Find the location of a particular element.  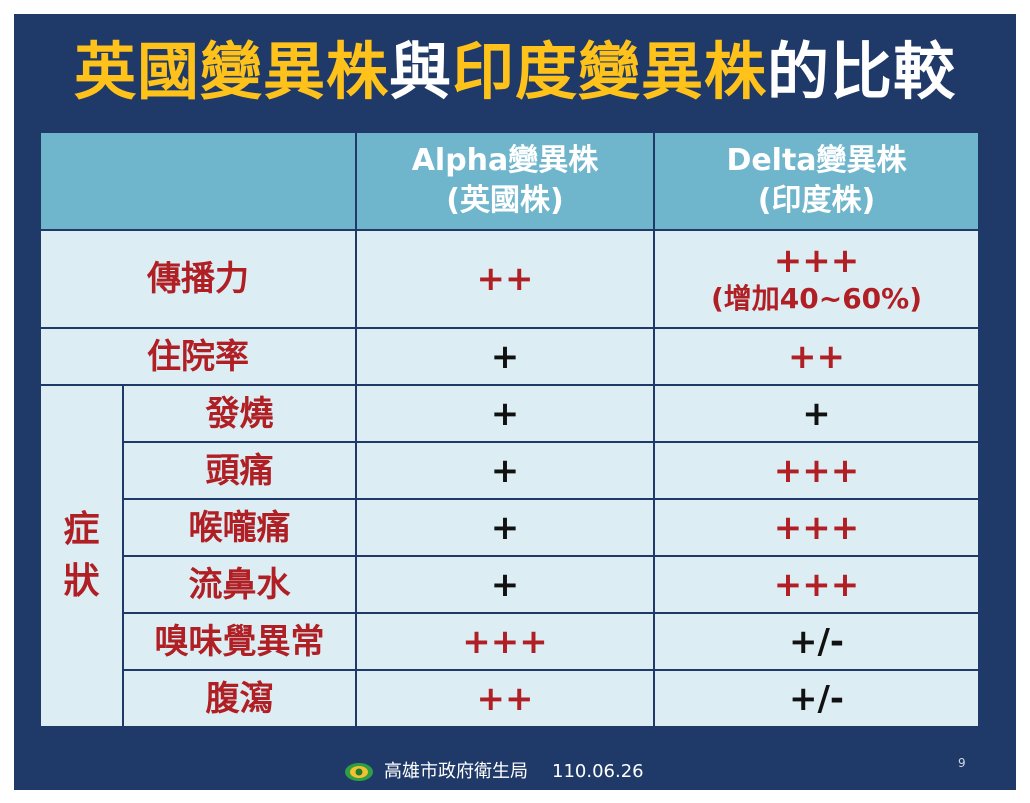

table-row-sore-throat: 喉嚨痛 + +++ is located at coordinates (510, 527).